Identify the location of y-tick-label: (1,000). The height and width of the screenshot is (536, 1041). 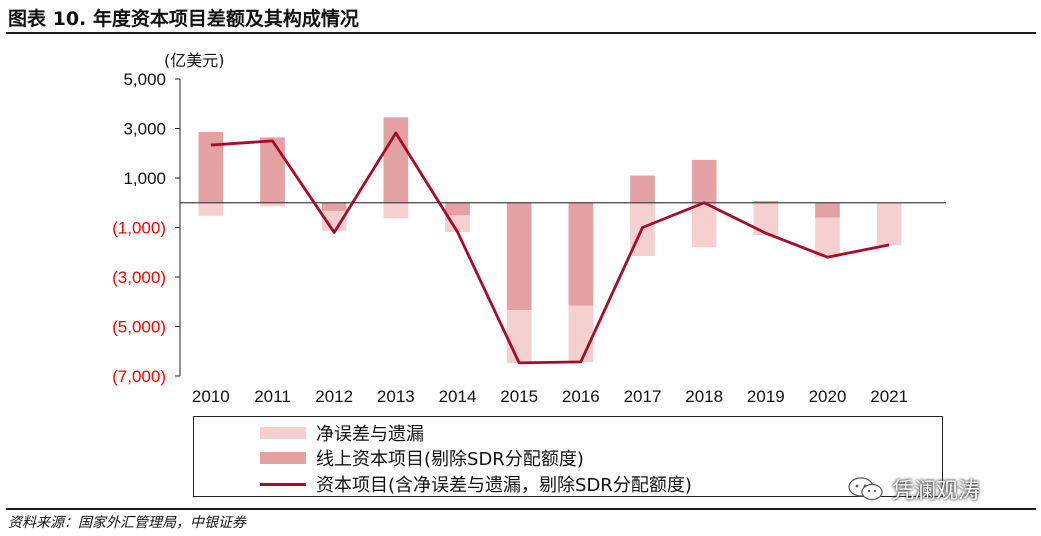
(139, 228).